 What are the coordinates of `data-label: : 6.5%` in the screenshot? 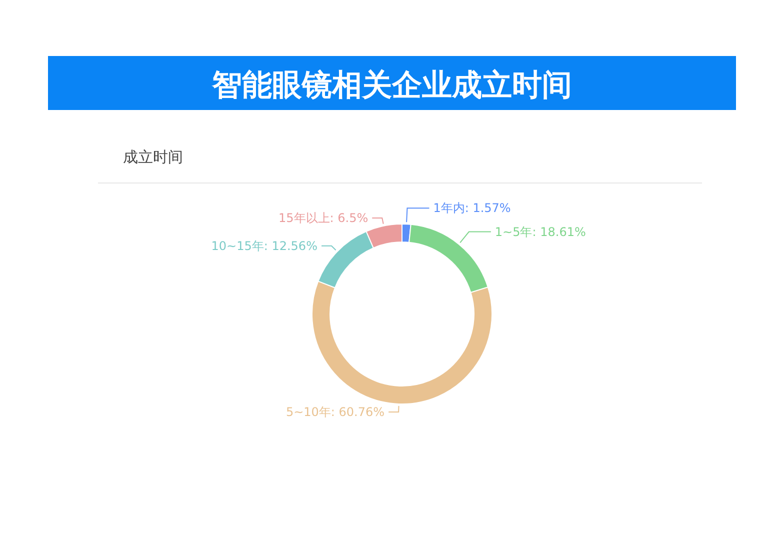 It's located at (349, 218).